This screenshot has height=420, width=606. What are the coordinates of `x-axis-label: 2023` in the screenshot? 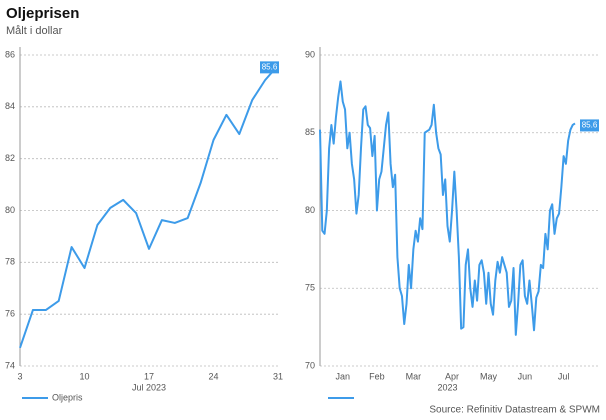 It's located at (447, 387).